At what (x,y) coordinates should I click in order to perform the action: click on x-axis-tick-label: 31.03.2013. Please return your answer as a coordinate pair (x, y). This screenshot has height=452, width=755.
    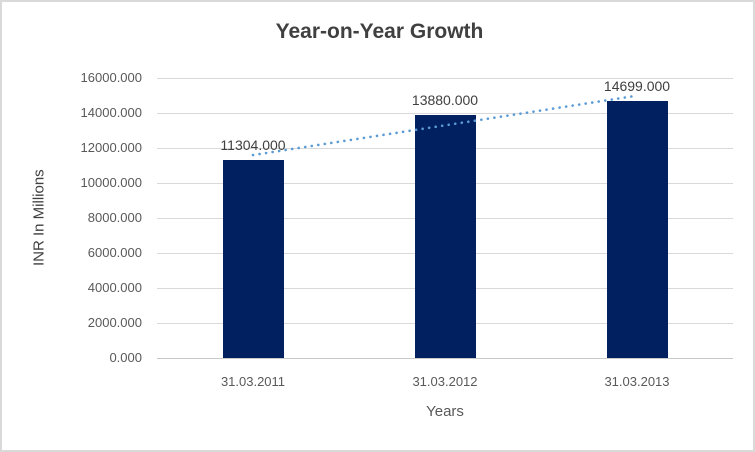
    Looking at the image, I should click on (637, 381).